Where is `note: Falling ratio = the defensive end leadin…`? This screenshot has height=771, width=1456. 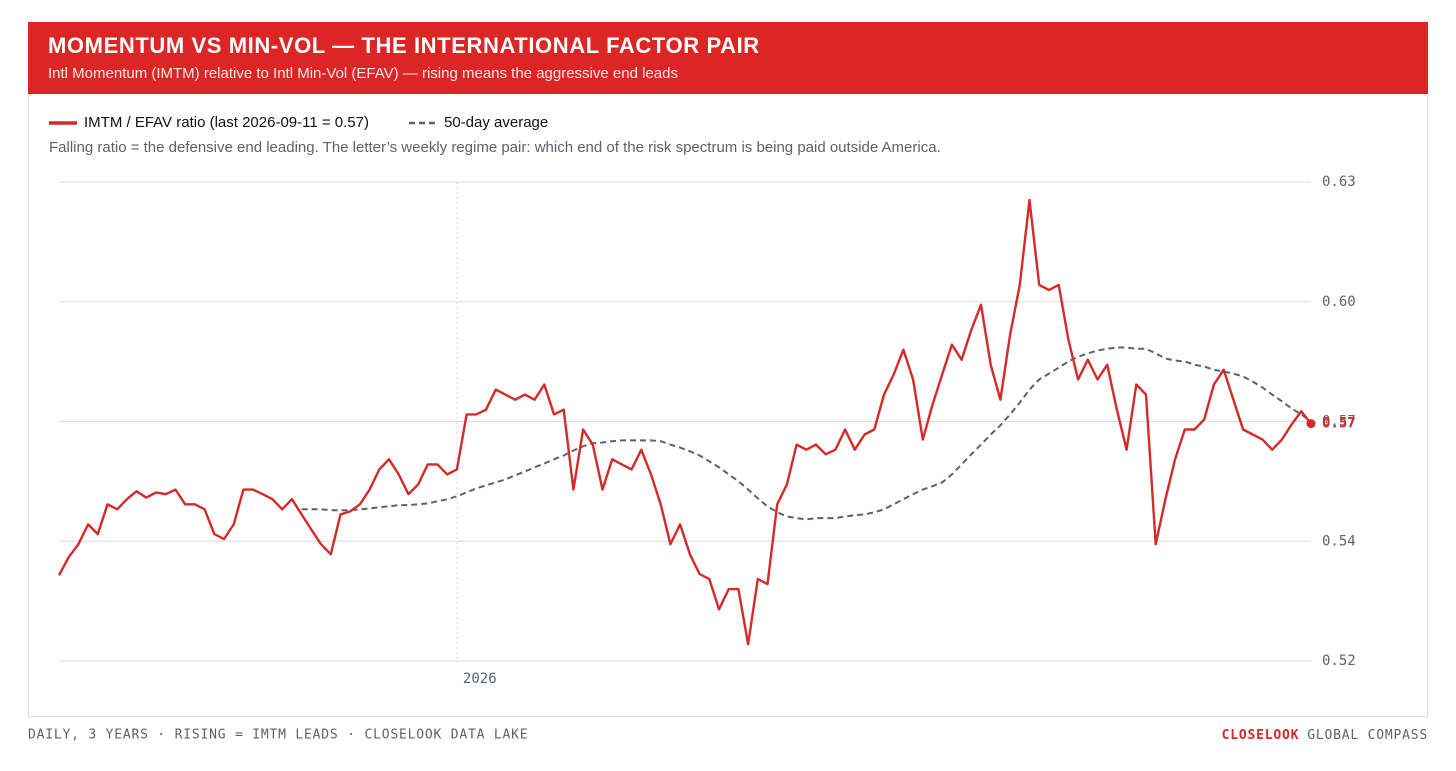 note: Falling ratio = the defensive end leadin… is located at coordinates (495, 147).